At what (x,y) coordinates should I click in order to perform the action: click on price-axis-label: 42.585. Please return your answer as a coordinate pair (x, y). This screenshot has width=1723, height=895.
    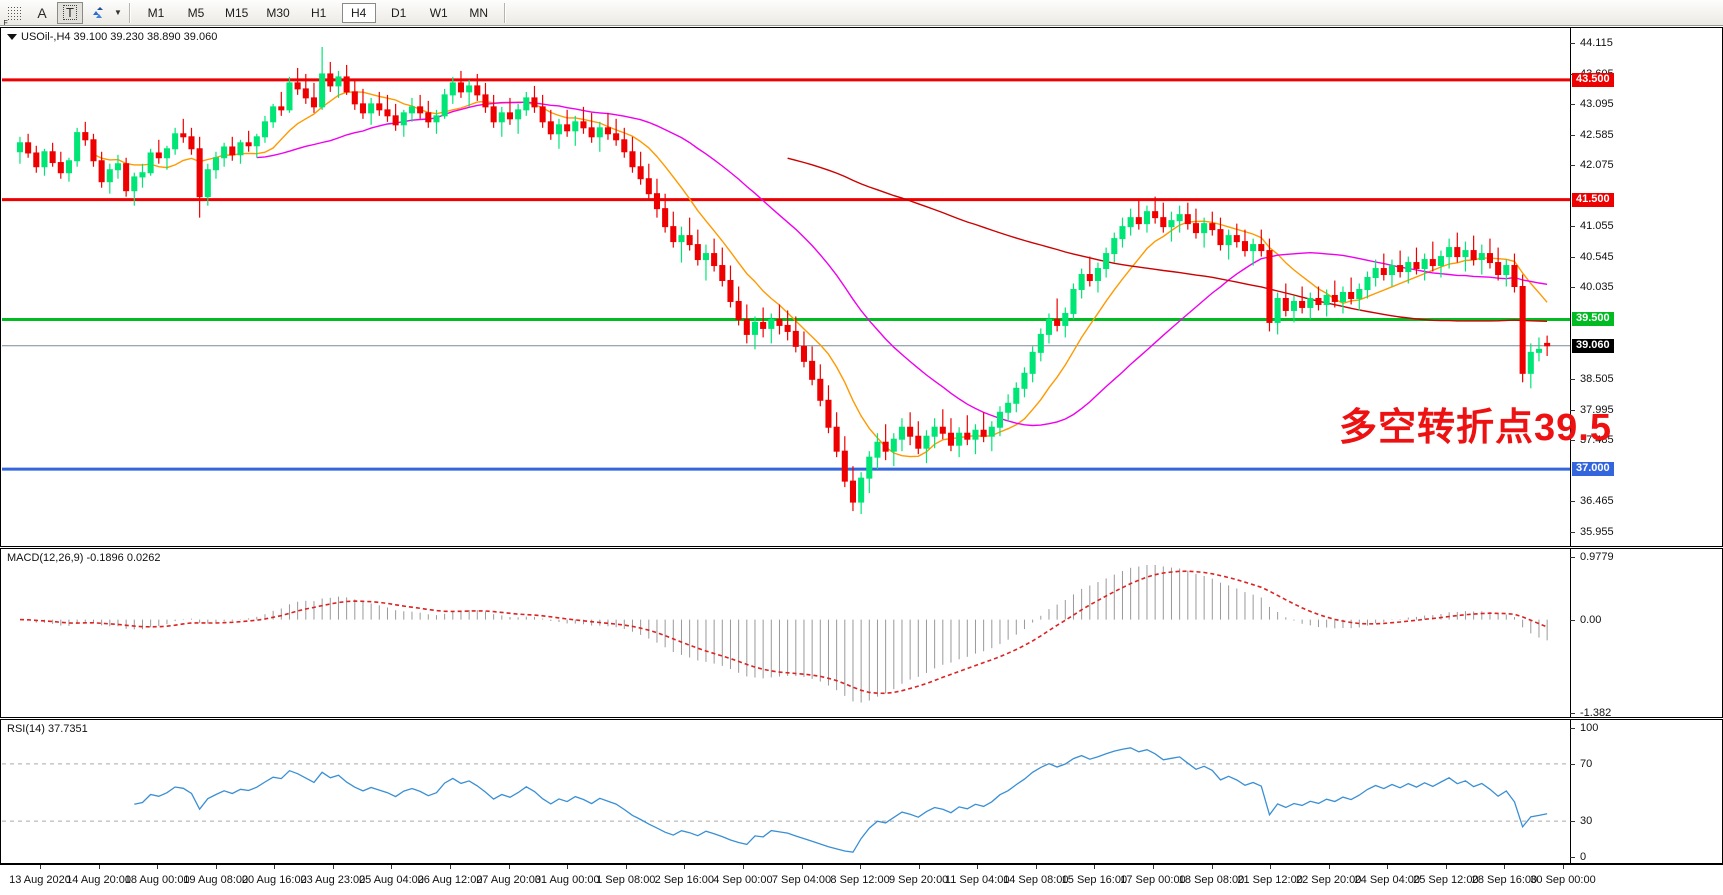
    Looking at the image, I should click on (1597, 134).